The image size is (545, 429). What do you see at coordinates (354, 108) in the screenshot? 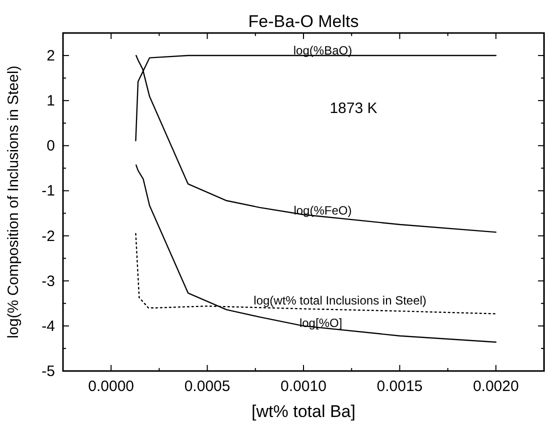
I see `annotation: 1873 K` at bounding box center [354, 108].